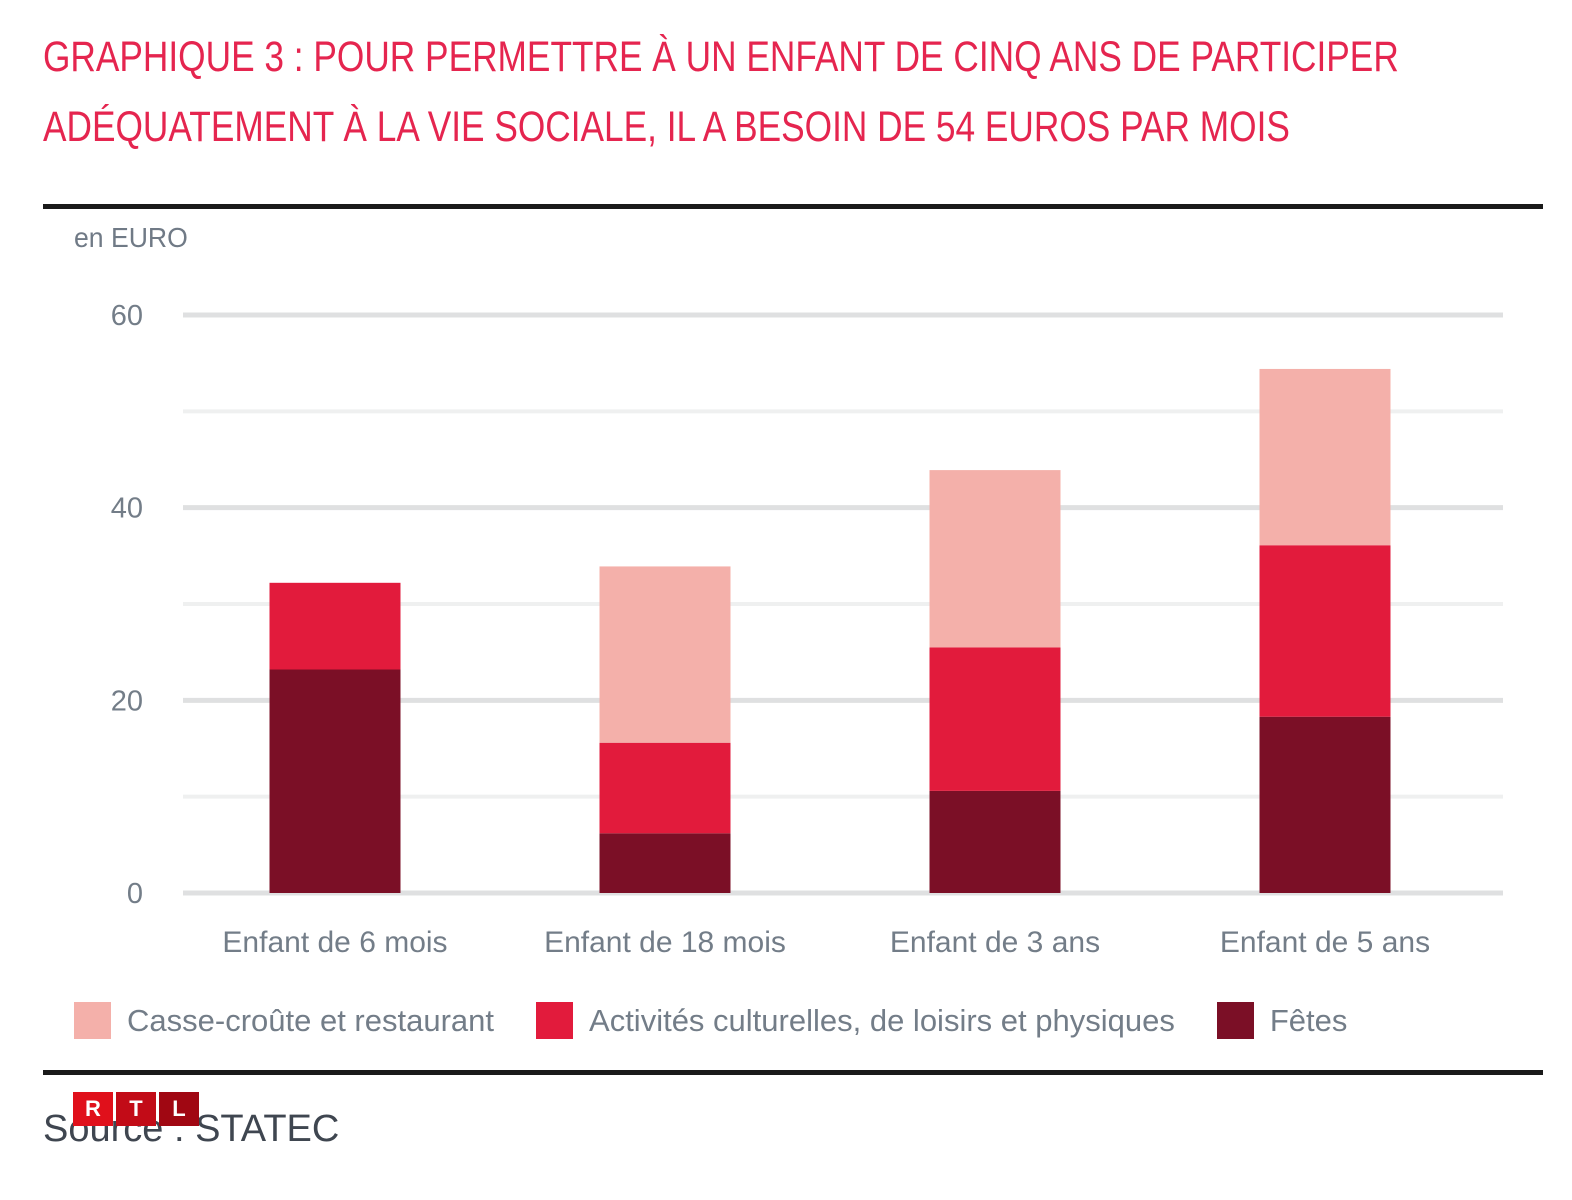  Describe the element at coordinates (127, 605) in the screenshot. I see `y-axis-ticks: 0 20 40 60` at that location.